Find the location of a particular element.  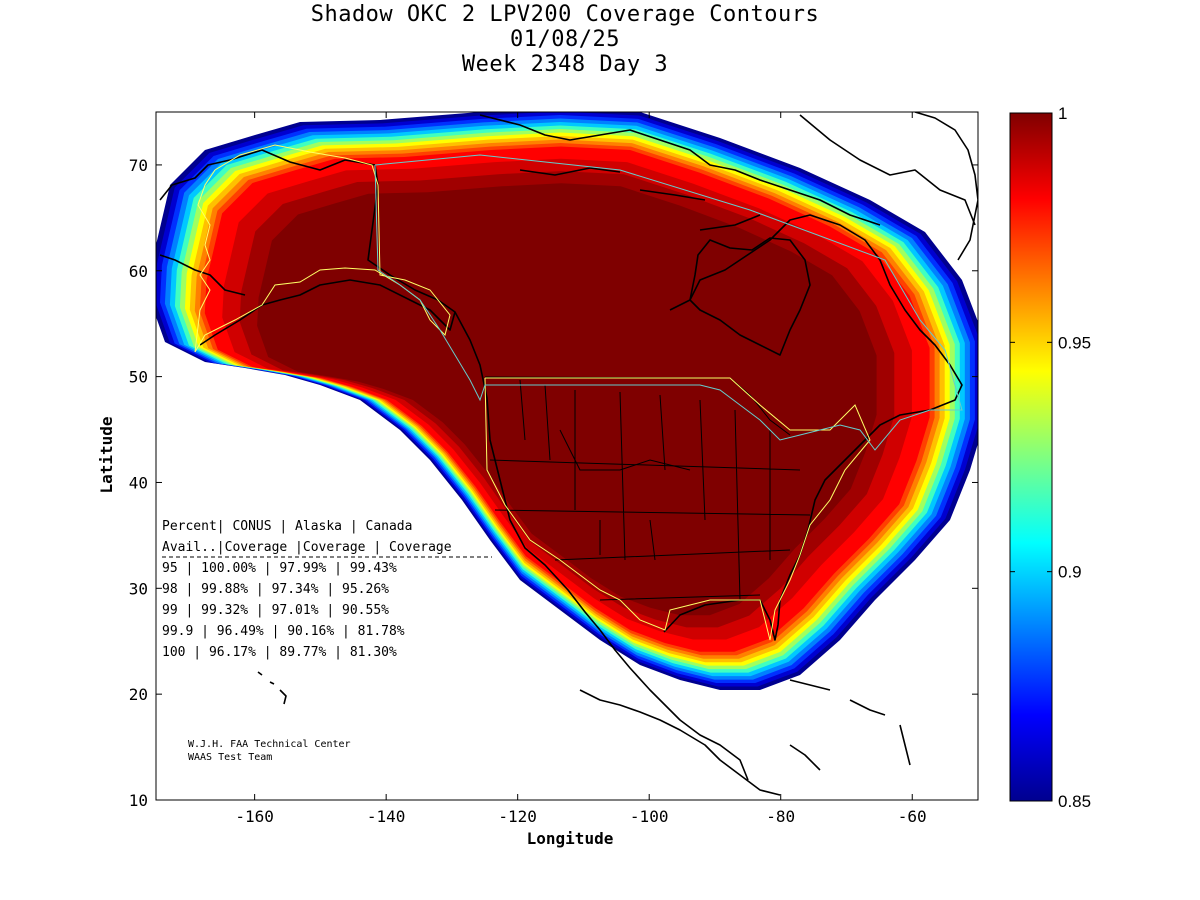

hawaii-coastline is located at coordinates (272, 688).